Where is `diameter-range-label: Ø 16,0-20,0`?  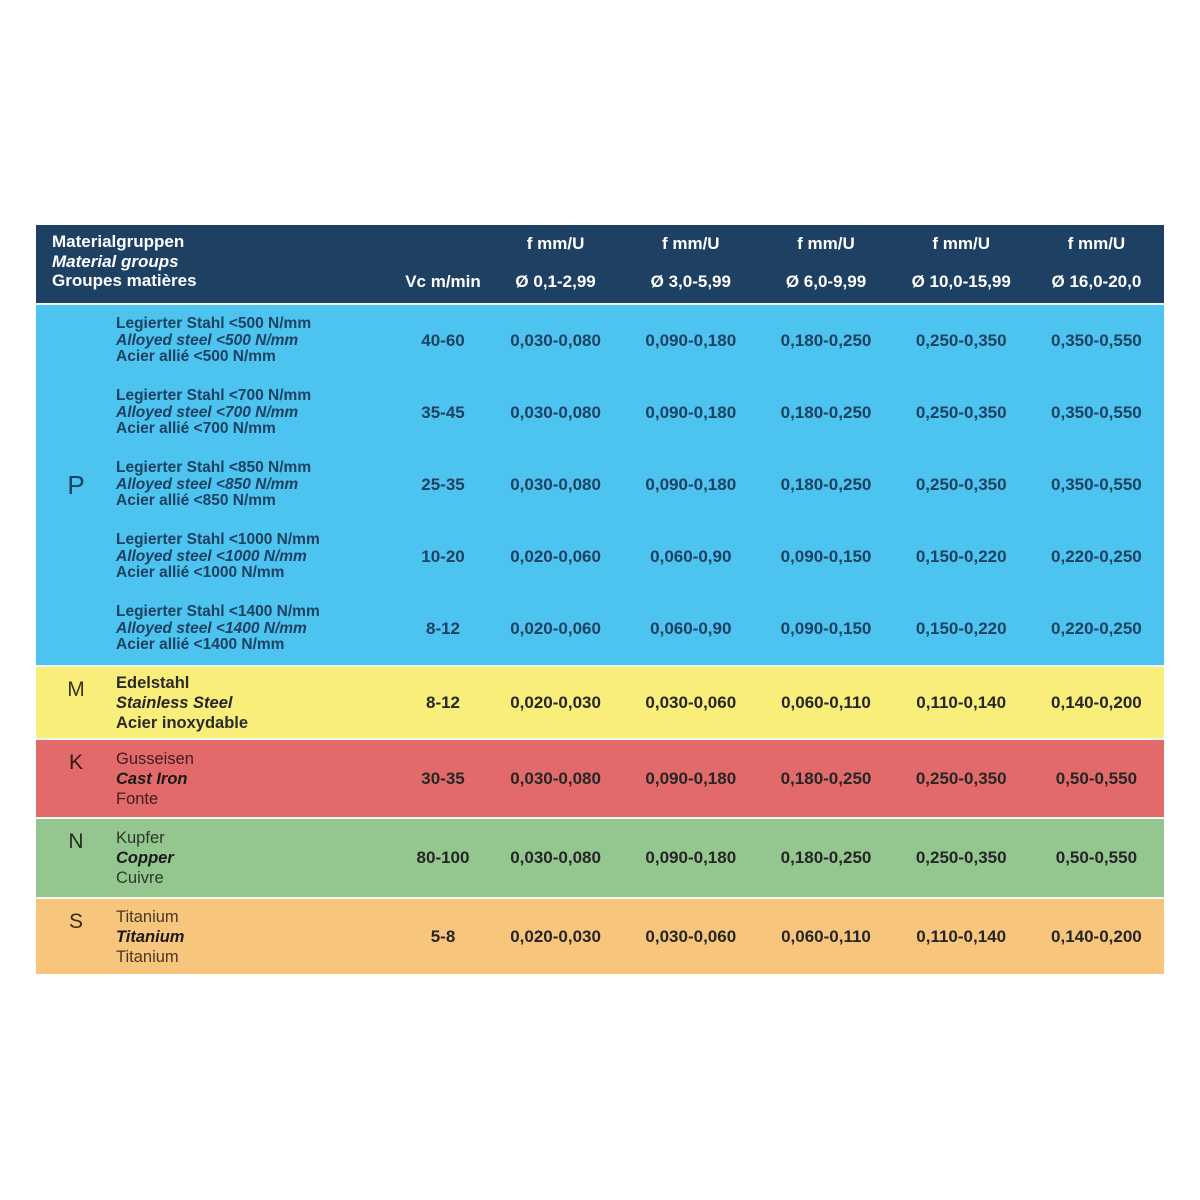 diameter-range-label: Ø 16,0-20,0 is located at coordinates (1096, 281).